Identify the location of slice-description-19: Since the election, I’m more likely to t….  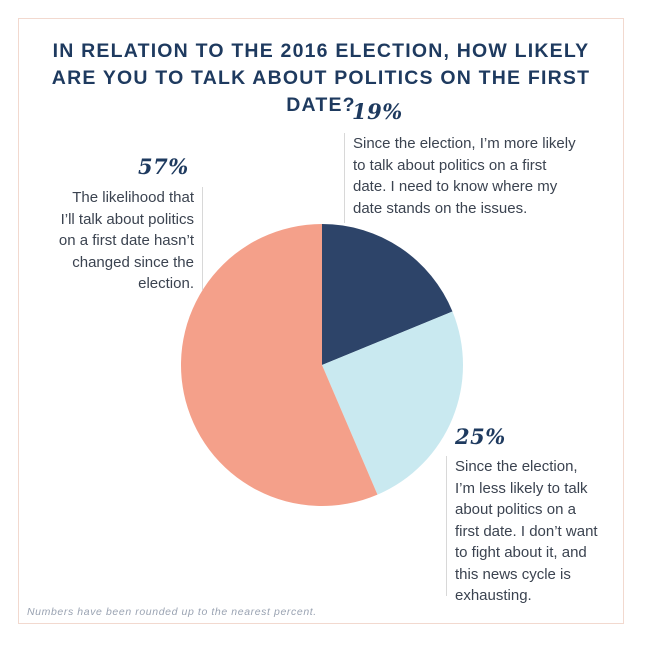
(460, 178).